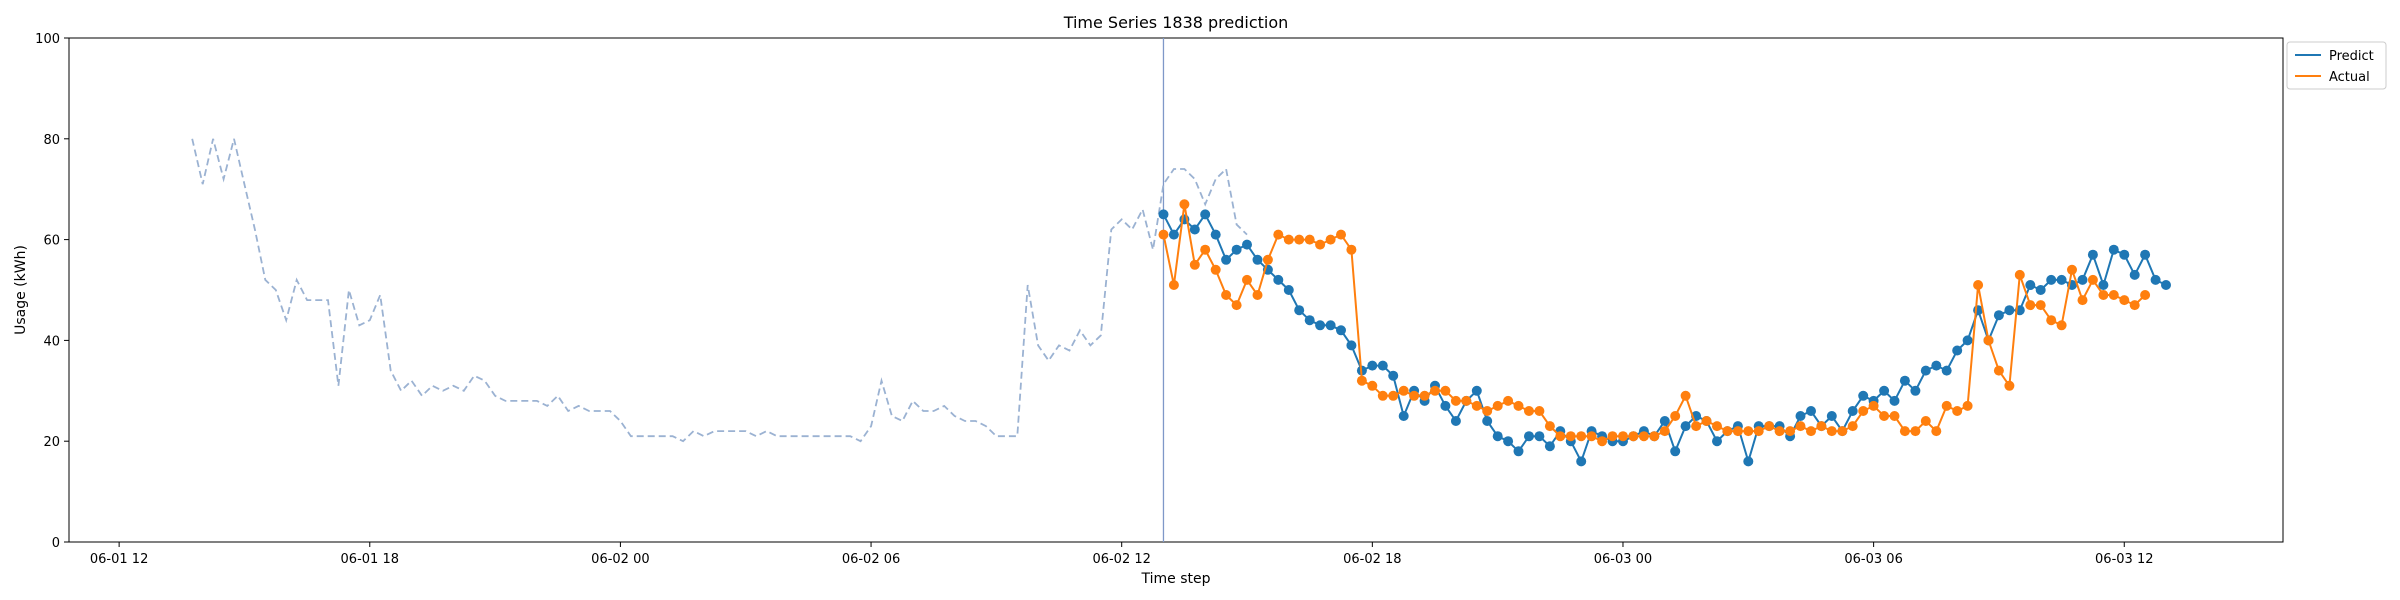 This screenshot has width=2400, height=600. I want to click on x-tick-label: 06-01 12, so click(119, 559).